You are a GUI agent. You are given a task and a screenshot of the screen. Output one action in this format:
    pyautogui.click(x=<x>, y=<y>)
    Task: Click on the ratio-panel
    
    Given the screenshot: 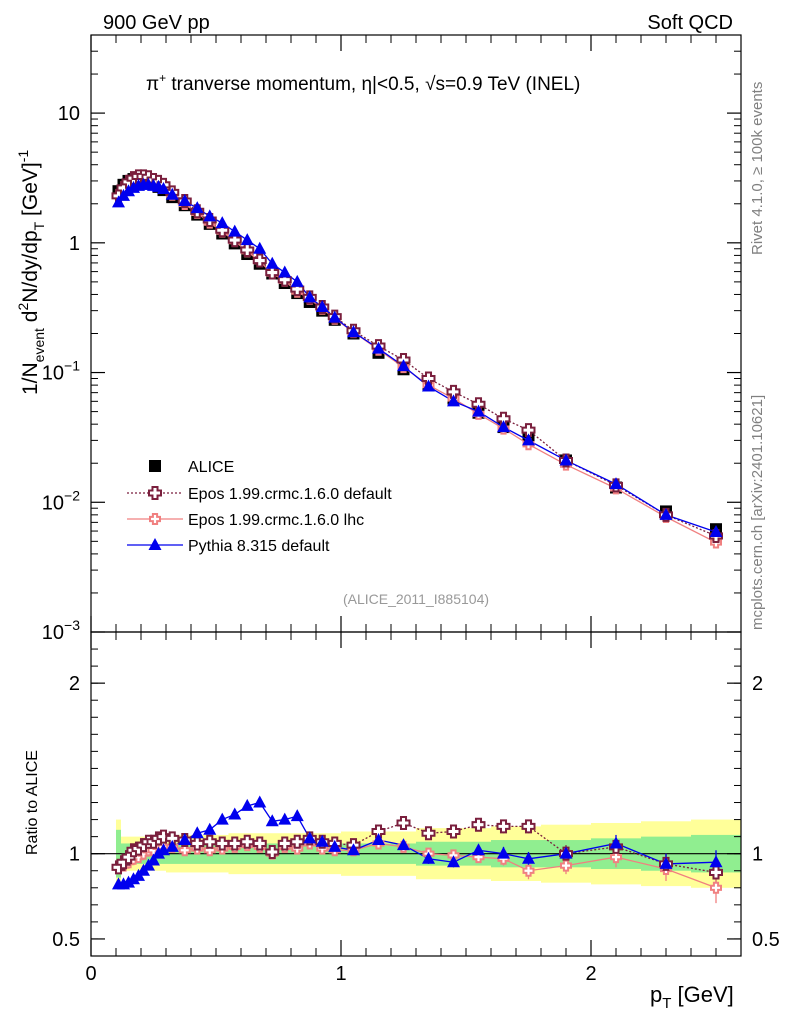 What is the action you would take?
    pyautogui.click(x=417, y=849)
    